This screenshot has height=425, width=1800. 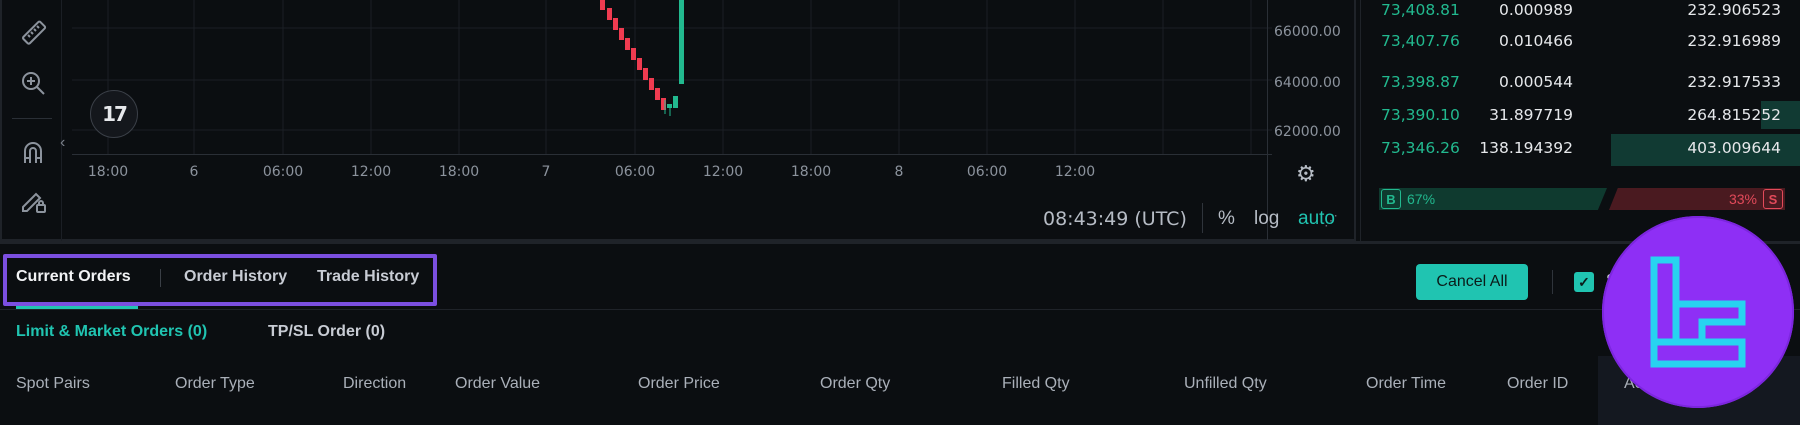 What do you see at coordinates (1538, 383) in the screenshot?
I see `col-order-id: Order ID` at bounding box center [1538, 383].